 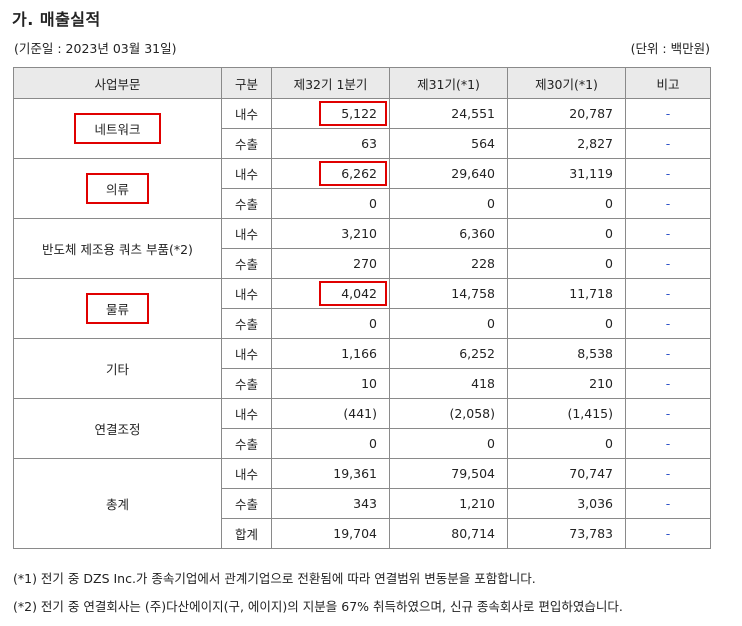 What do you see at coordinates (448, 233) in the screenshot?
I see `value-cell-v31: 6,360` at bounding box center [448, 233].